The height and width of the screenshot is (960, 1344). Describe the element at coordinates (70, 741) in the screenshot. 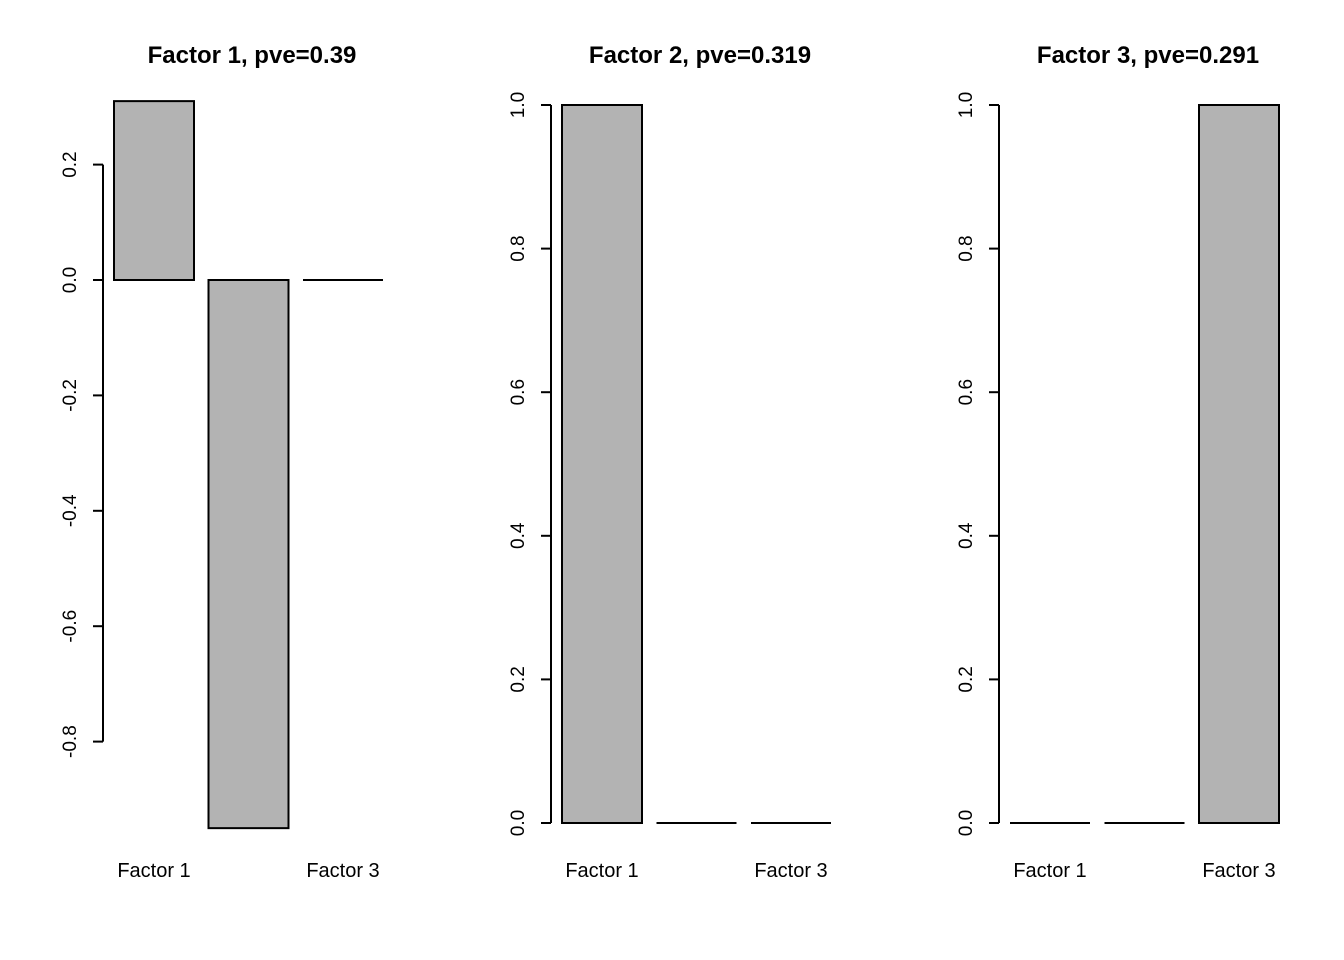

I see `y-tick-label: -0.8` at that location.